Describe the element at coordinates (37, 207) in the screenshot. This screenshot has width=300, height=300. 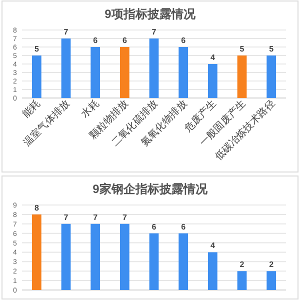
I see `data-label: 8` at that location.